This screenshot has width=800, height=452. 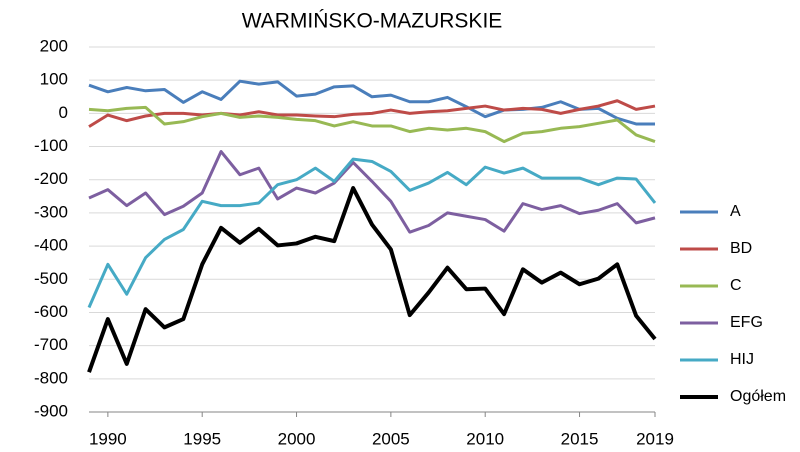 I want to click on x-tick-label: 2000, so click(x=297, y=438).